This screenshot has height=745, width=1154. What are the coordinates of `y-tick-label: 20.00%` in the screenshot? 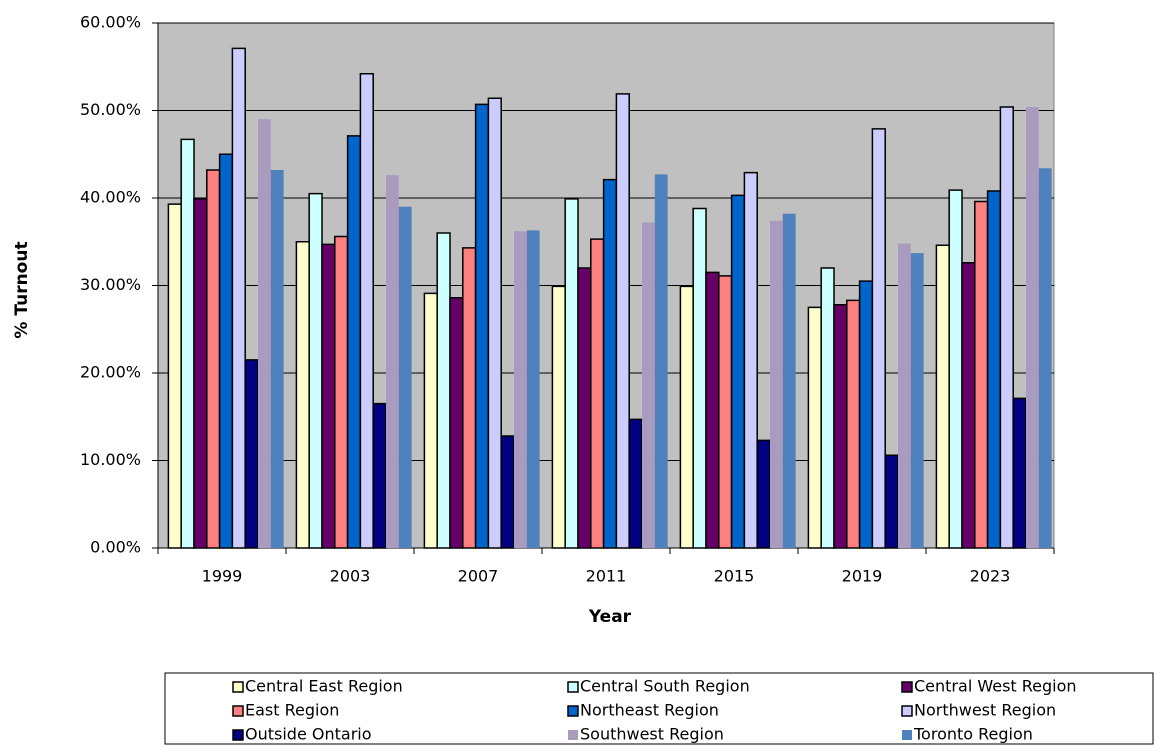 It's located at (110, 372).